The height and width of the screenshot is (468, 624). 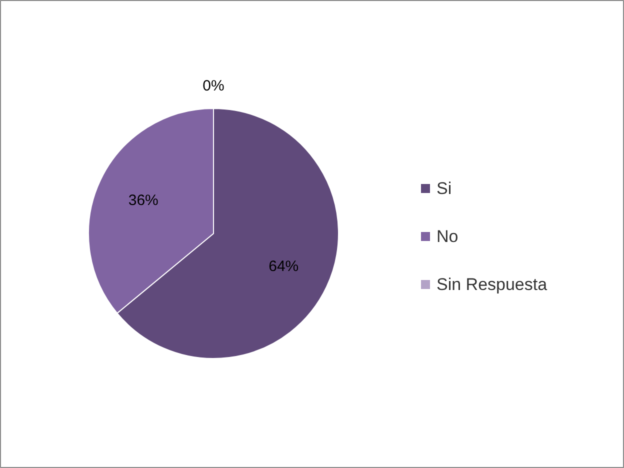 What do you see at coordinates (283, 266) in the screenshot?
I see `data-label: 64%` at bounding box center [283, 266].